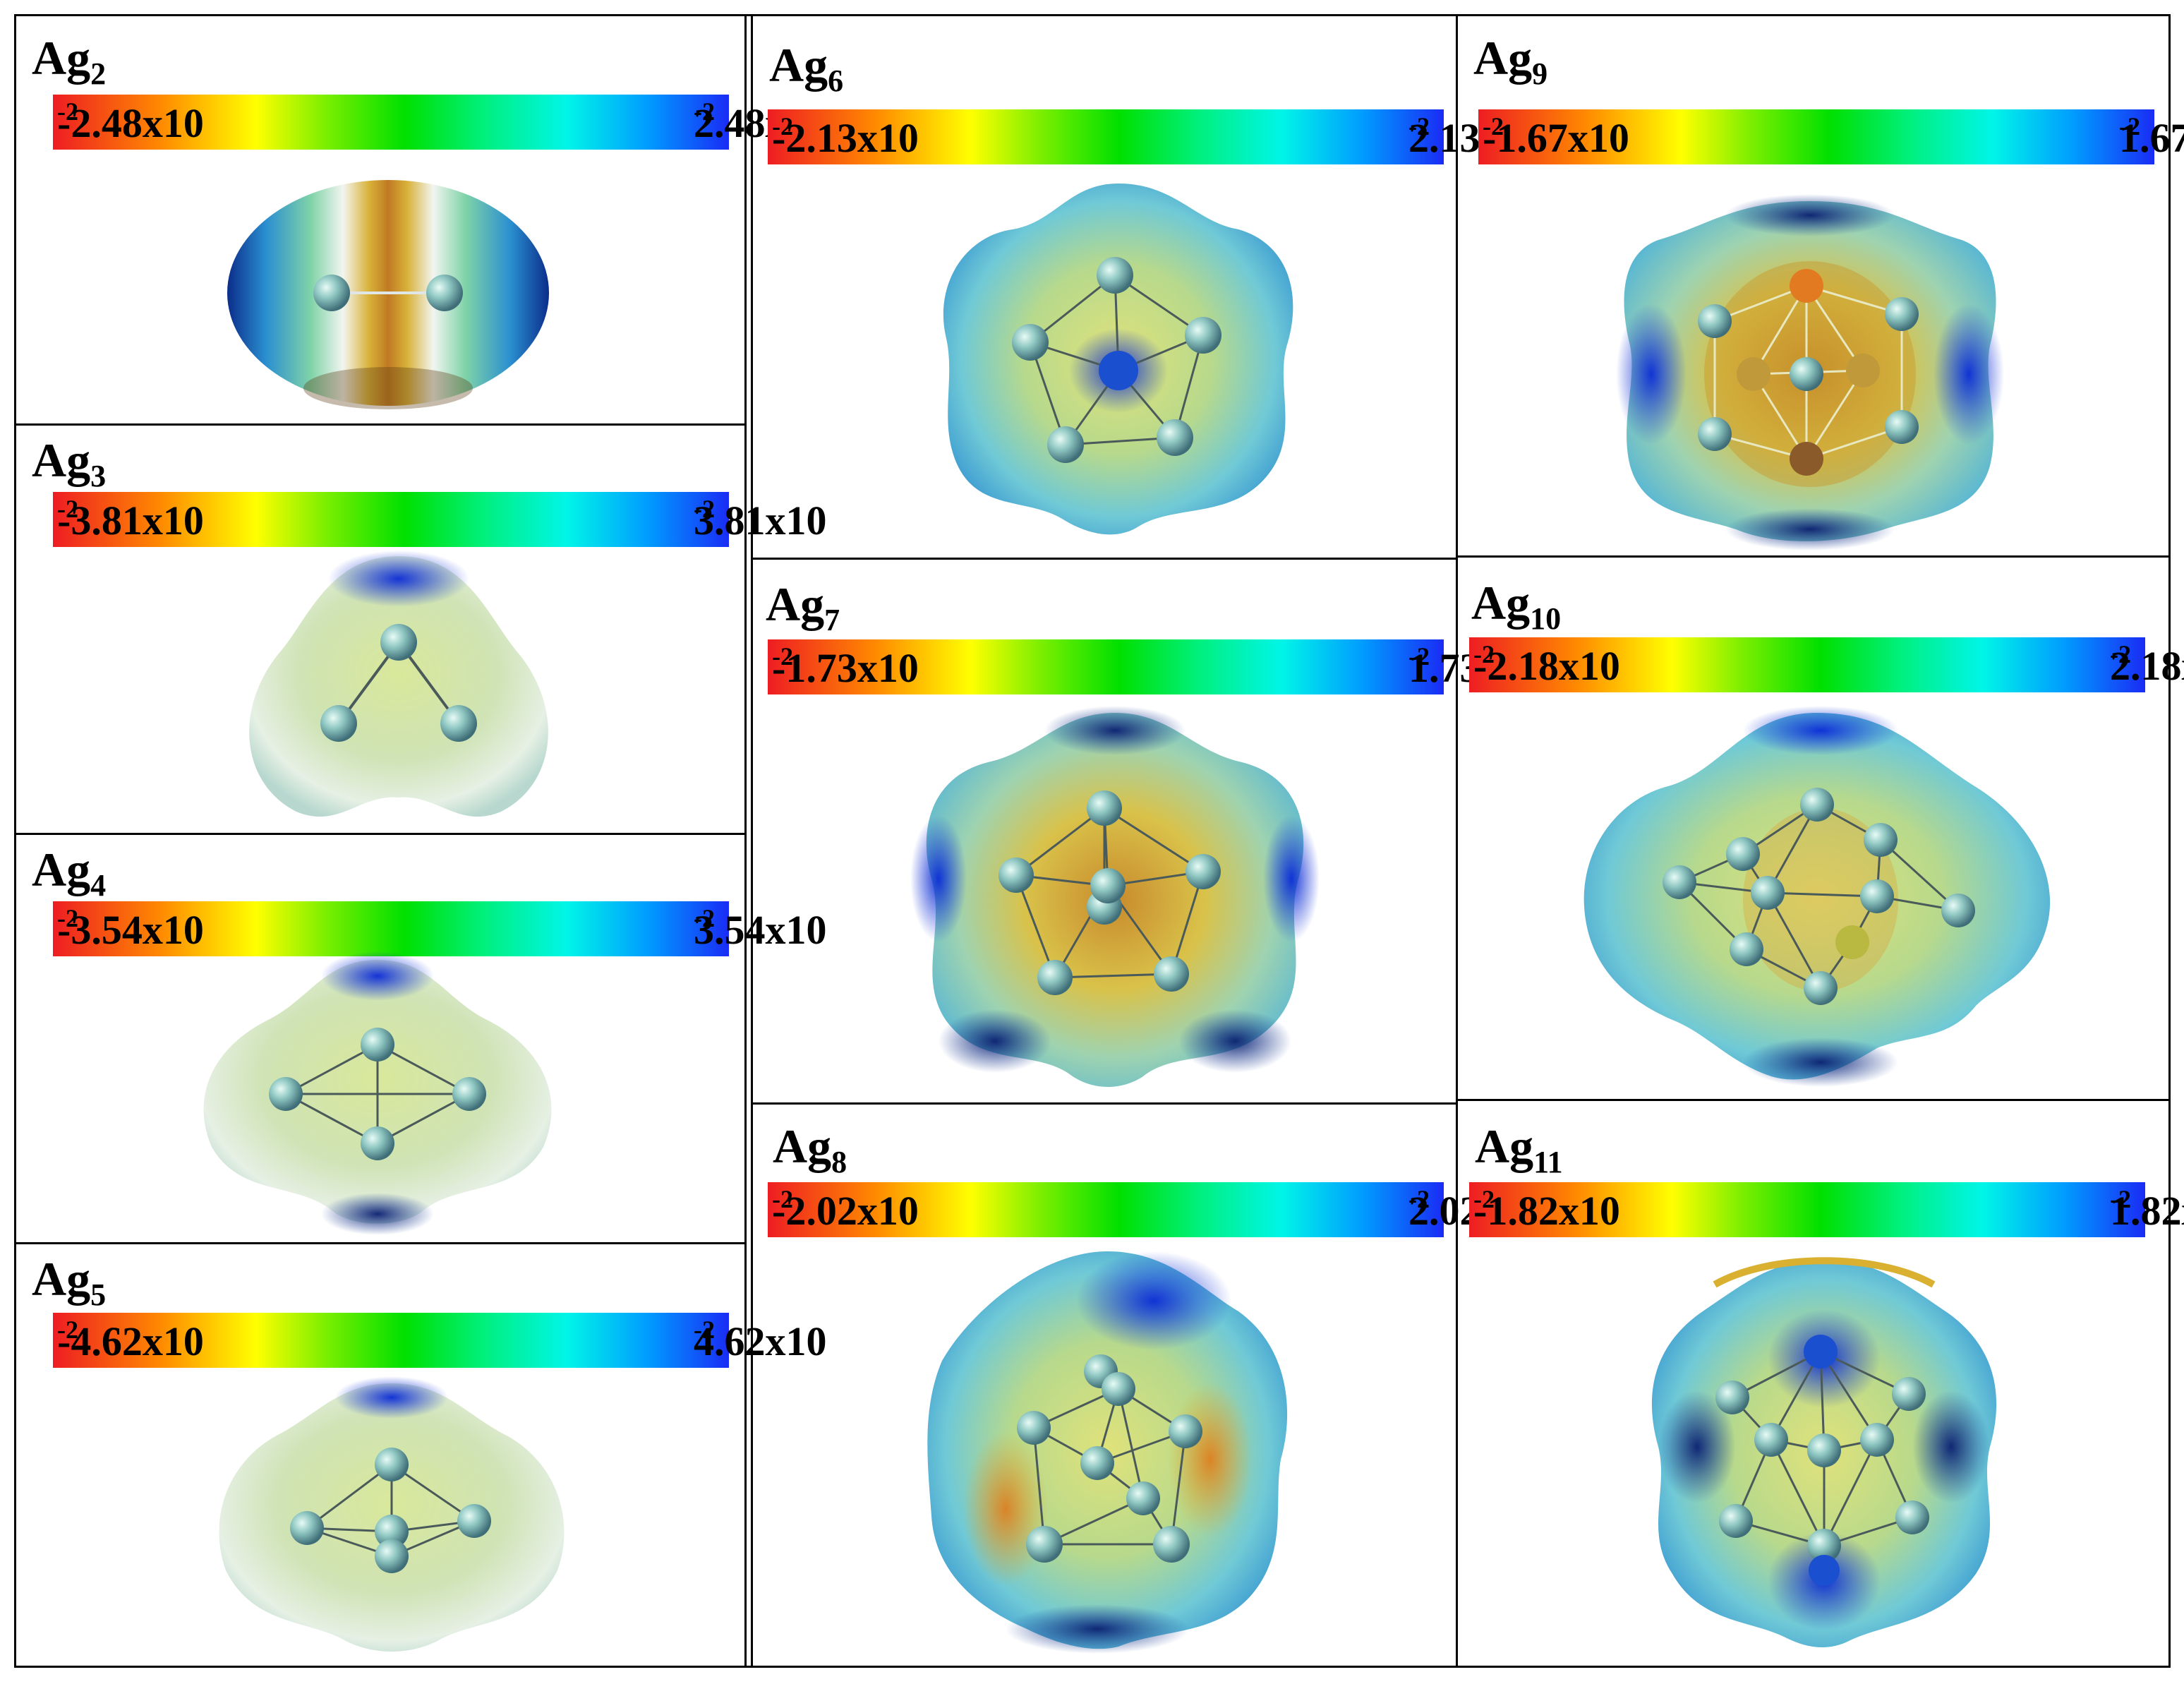 This screenshot has height=1684, width=2184. I want to click on row-divider-col3-b, so click(1813, 1100).